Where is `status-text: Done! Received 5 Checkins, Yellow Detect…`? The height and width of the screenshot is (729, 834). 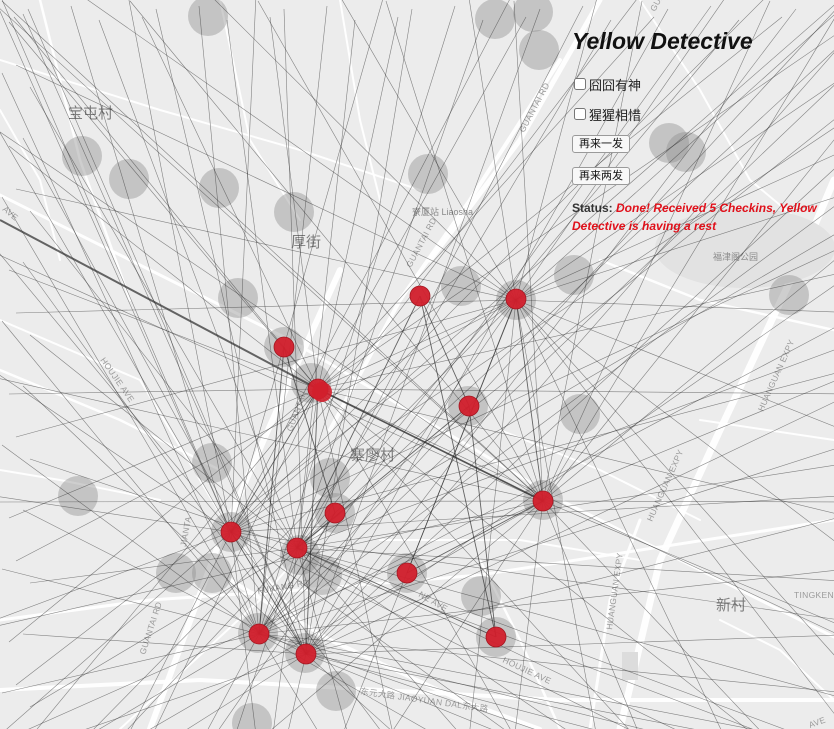 status-text: Done! Received 5 Checkins, Yellow Detect… is located at coordinates (694, 217).